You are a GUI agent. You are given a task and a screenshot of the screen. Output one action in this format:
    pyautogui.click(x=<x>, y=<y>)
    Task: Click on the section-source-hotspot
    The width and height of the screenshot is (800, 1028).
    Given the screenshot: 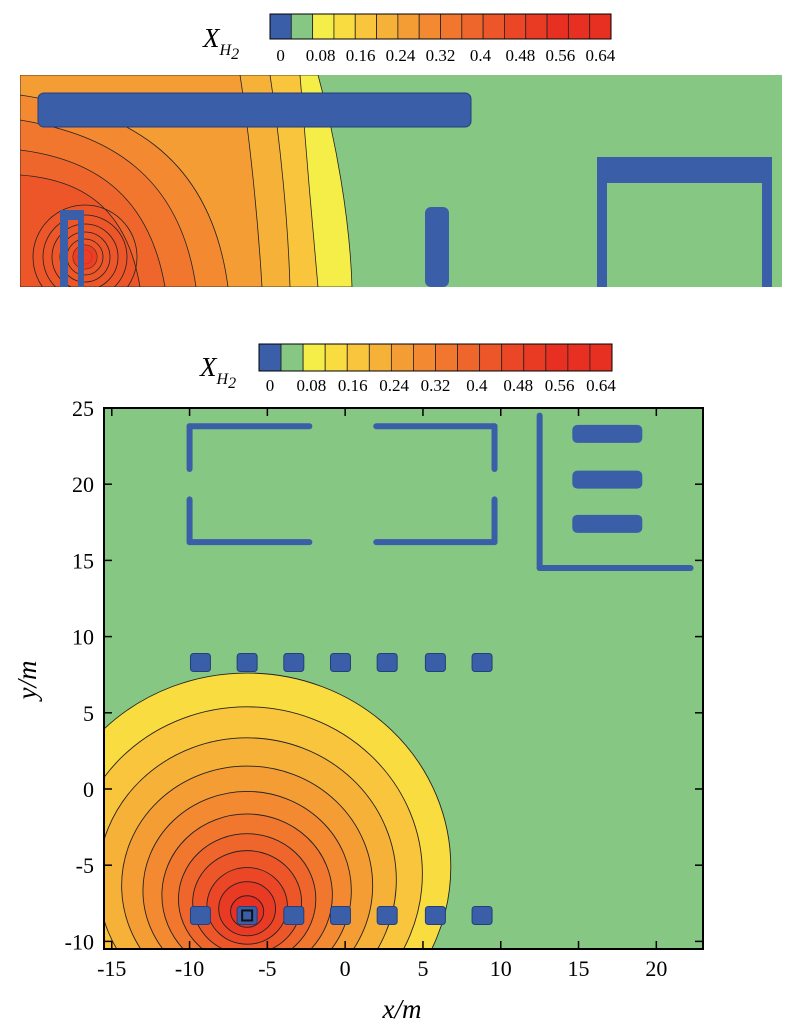 What is the action you would take?
    pyautogui.click(x=85, y=257)
    